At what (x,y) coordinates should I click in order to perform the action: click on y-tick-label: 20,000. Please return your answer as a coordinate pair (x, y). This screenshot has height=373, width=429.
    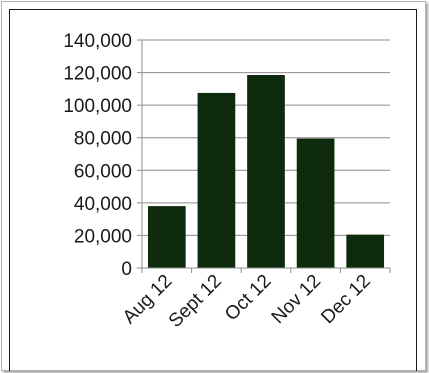
    Looking at the image, I should click on (103, 236).